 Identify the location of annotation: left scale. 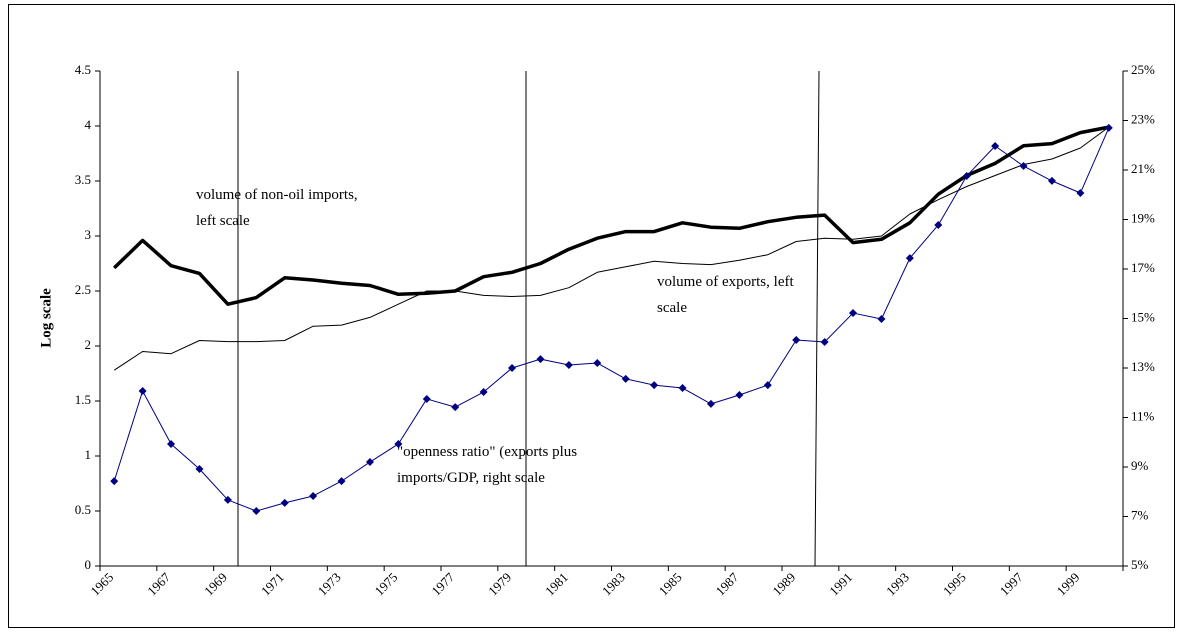
(223, 221).